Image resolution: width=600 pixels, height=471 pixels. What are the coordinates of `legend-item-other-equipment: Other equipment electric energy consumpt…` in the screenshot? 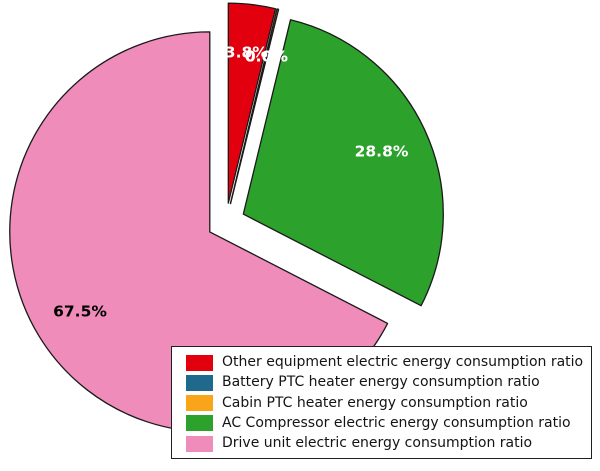 It's located at (384, 362).